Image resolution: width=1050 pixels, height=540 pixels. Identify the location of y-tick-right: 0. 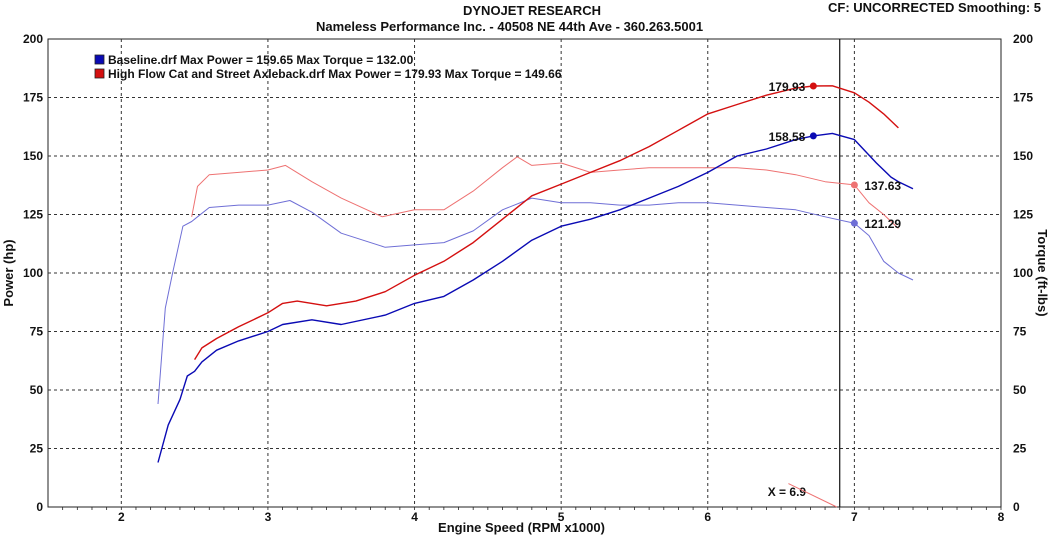
(1016, 507).